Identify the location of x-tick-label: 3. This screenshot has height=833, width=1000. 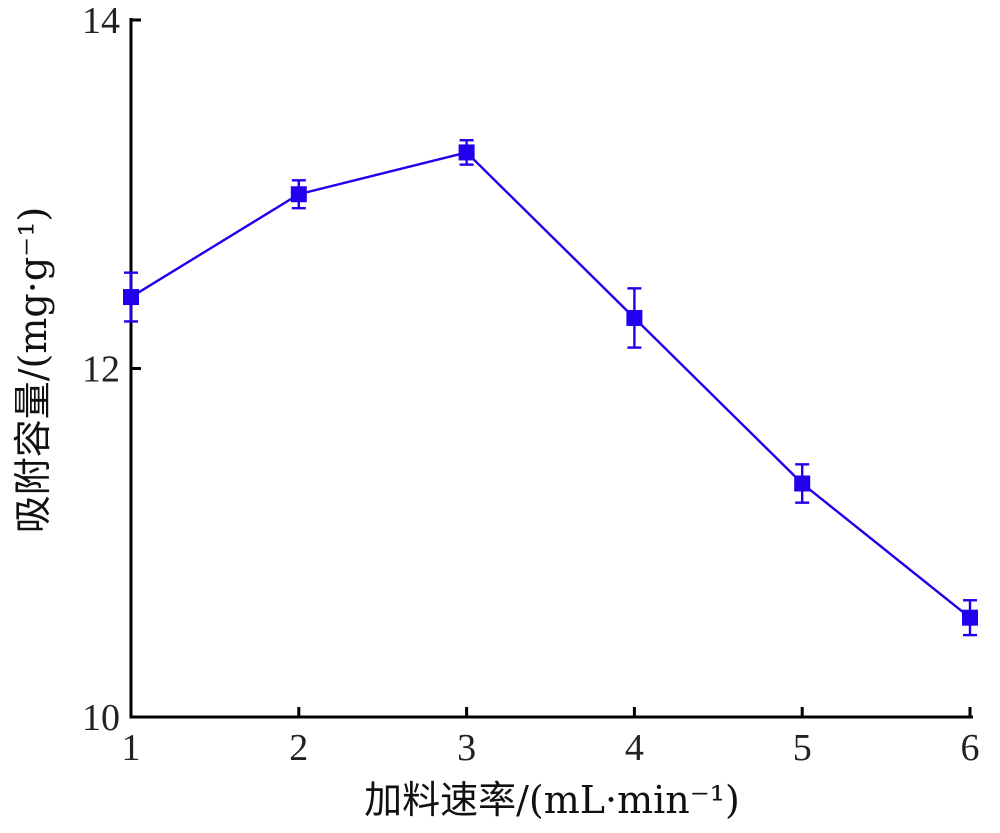
(466, 748).